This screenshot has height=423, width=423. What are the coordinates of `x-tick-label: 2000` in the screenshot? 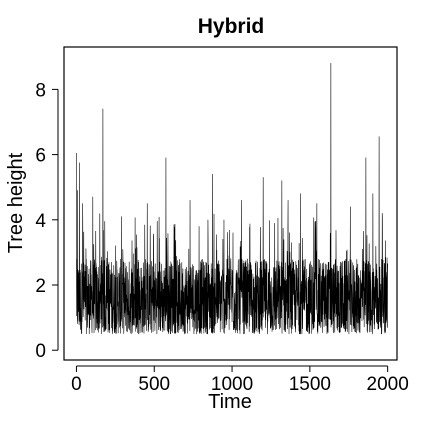 It's located at (388, 384).